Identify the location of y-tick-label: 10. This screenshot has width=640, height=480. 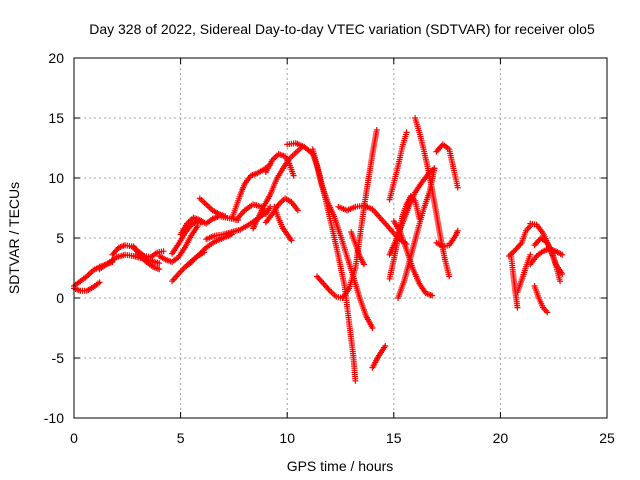
(56, 178).